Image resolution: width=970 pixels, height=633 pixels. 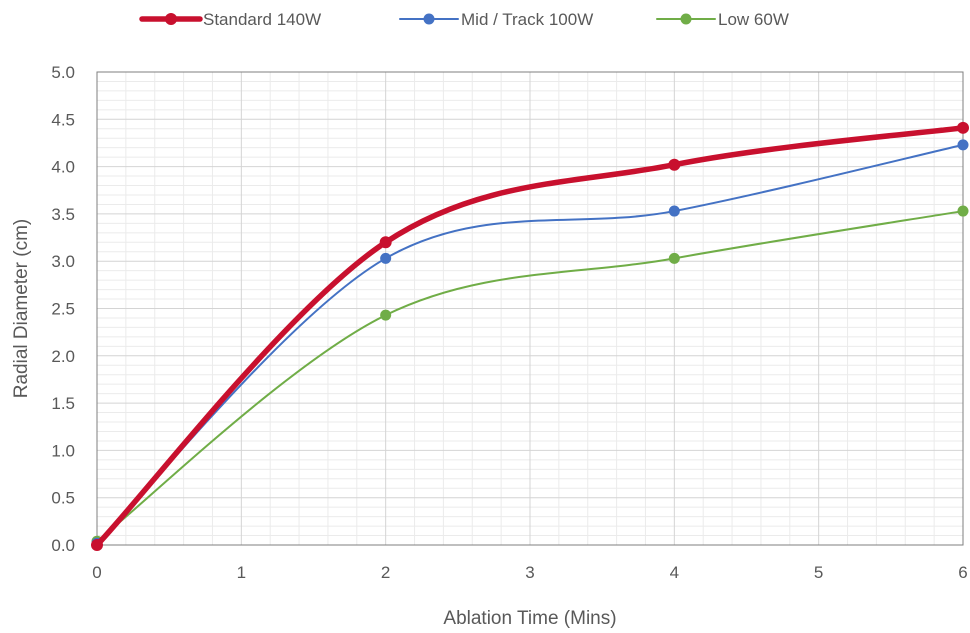 I want to click on legend-item-1: Mid / Track 100W, so click(x=496, y=19).